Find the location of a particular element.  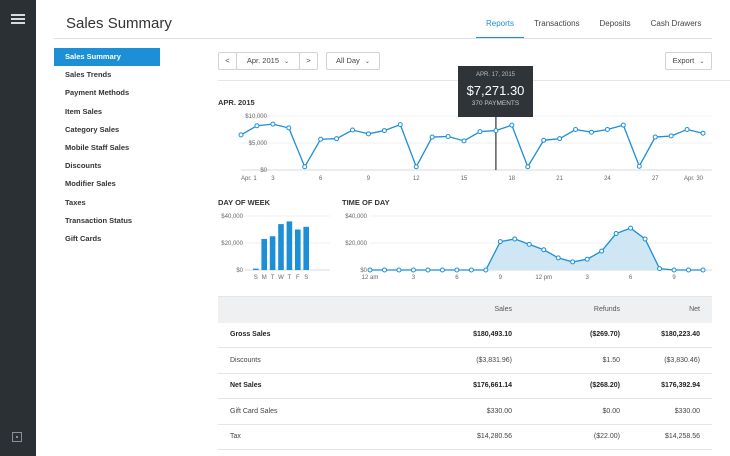

row-label: Net Sales is located at coordinates (328, 386).